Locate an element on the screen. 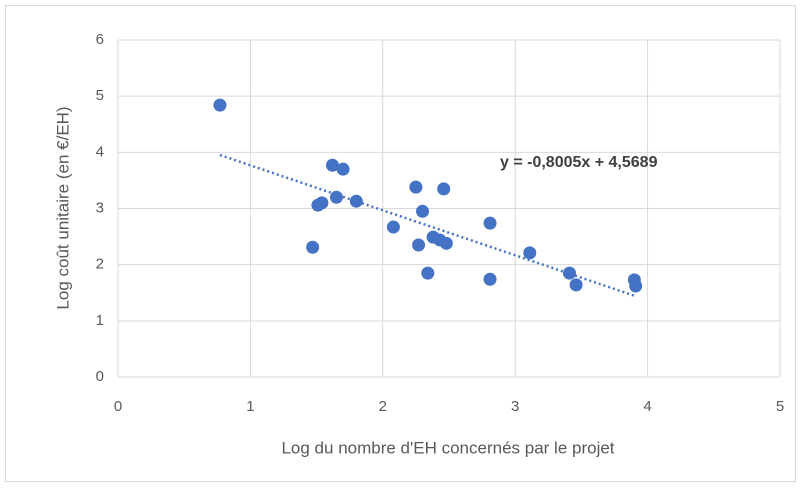  y-tick-label: 4 is located at coordinates (100, 151).